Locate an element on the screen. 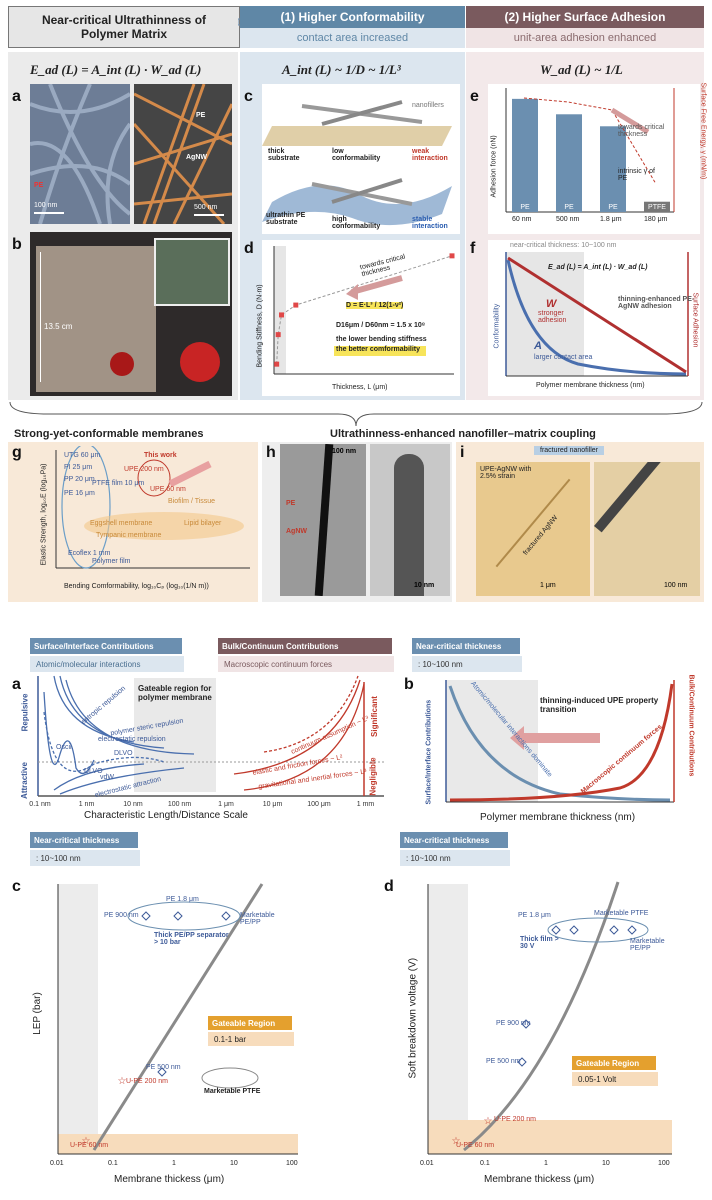 Image resolution: width=712 pixels, height=1200 pixels. nanofillers-label: nanofillers is located at coordinates (428, 105).